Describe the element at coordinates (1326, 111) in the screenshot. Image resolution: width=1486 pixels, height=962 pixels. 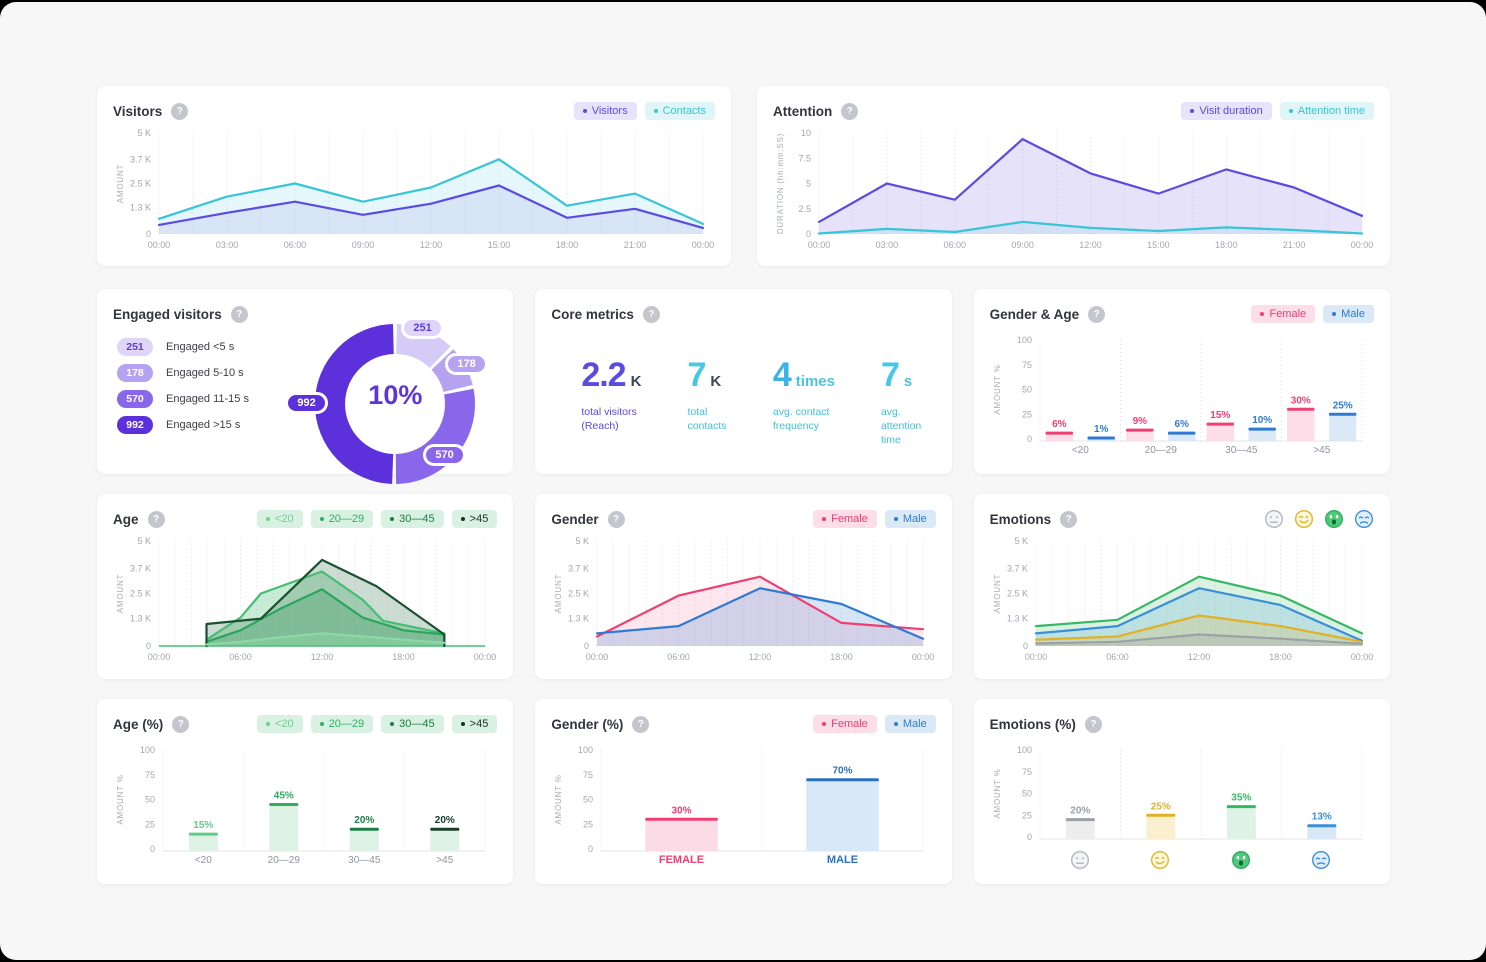
I see `legend-chip-attention-time: Attention time` at that location.